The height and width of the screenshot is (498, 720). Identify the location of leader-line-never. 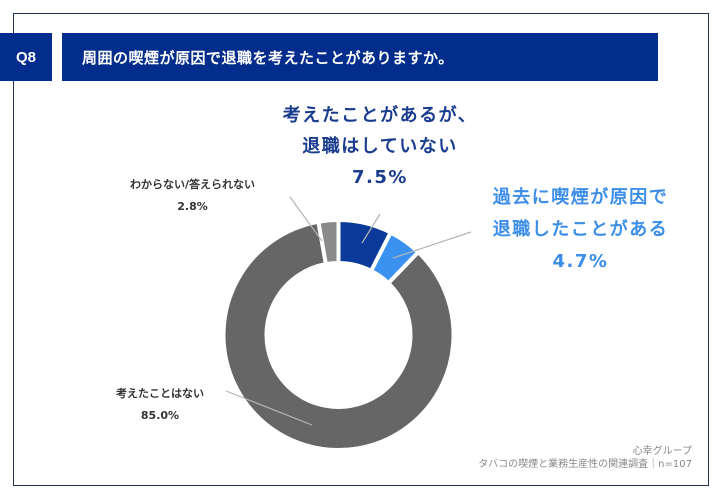
(269, 408).